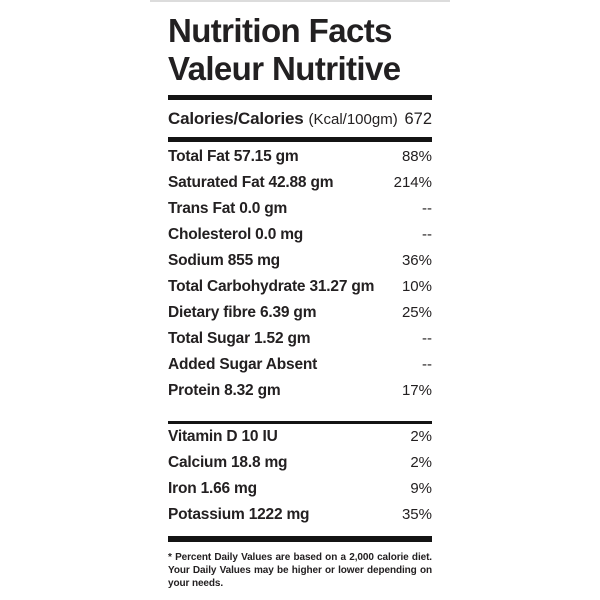  Describe the element at coordinates (416, 390) in the screenshot. I see `nutrient-dv: 17%` at that location.